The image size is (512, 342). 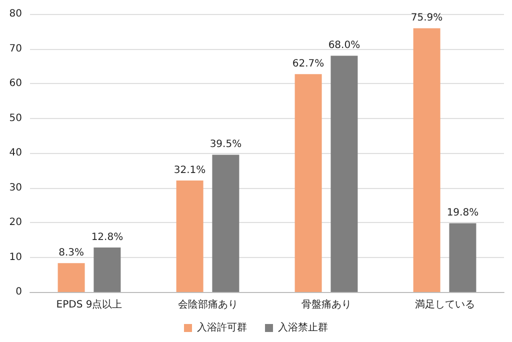 What do you see at coordinates (15, 14) in the screenshot?
I see `y-tick-label: 80` at bounding box center [15, 14].